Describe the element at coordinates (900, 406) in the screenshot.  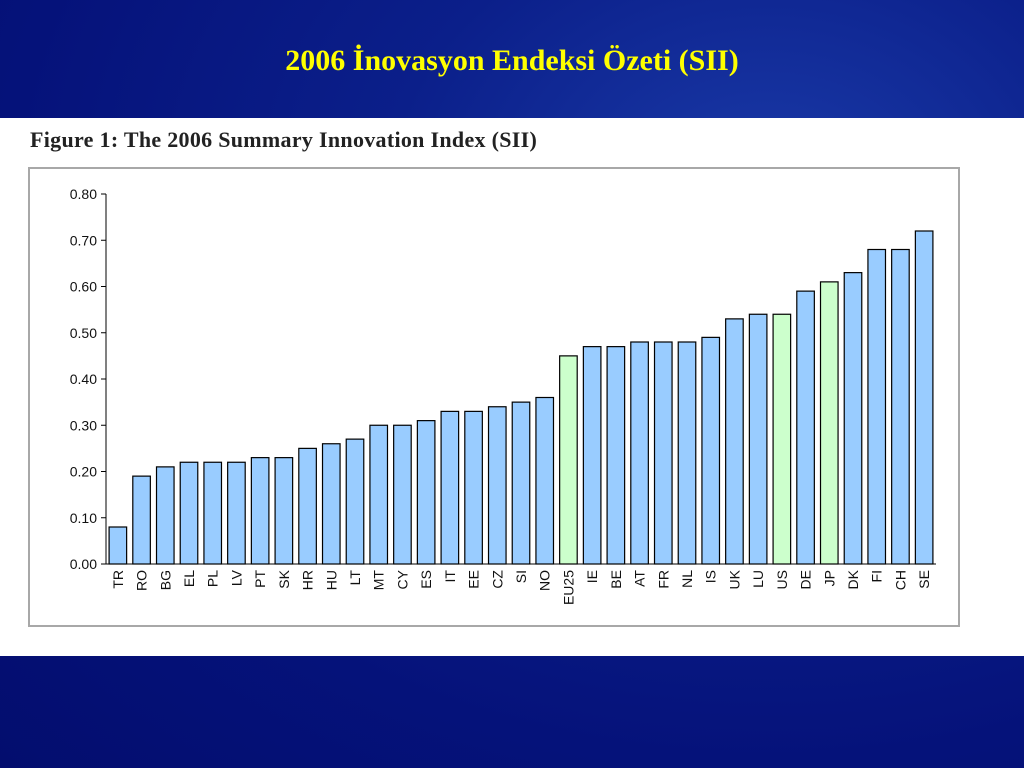
I see `bar-ch` at that location.